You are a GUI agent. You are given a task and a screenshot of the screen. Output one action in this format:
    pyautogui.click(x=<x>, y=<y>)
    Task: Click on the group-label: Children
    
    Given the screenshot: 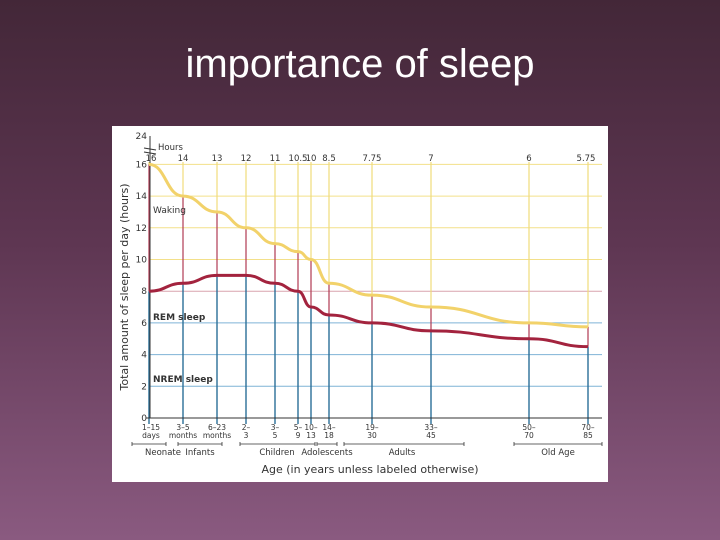 What is the action you would take?
    pyautogui.click(x=276, y=453)
    